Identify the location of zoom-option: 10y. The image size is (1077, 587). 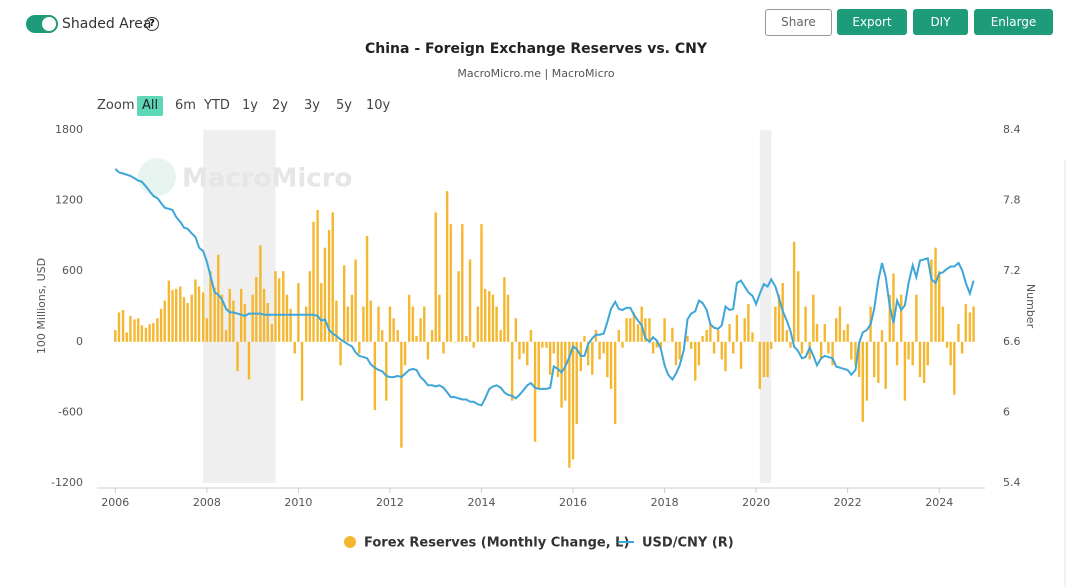
(378, 105).